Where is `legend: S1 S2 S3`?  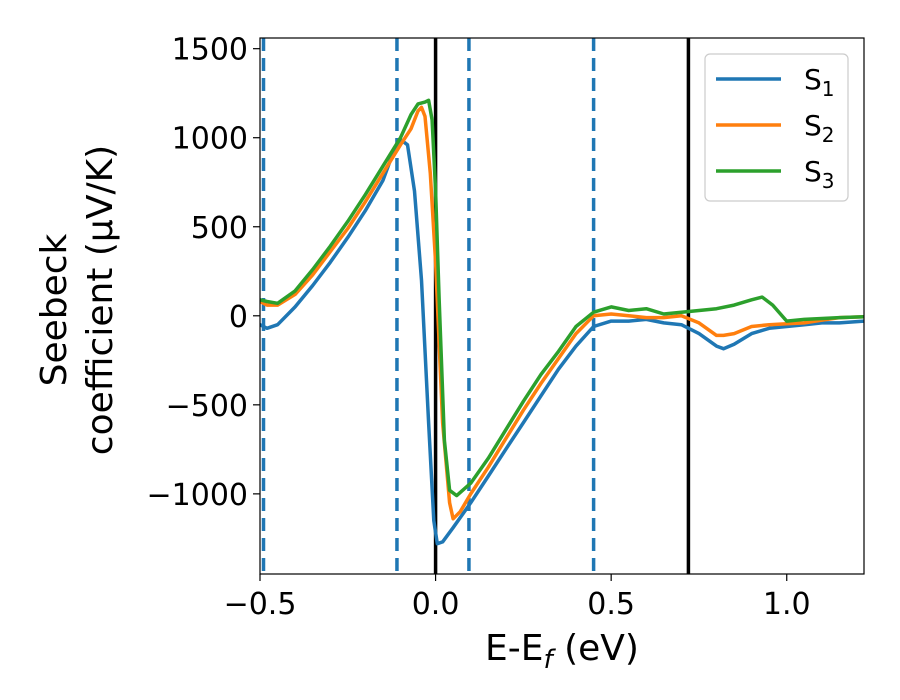
legend: S1 S2 S3 is located at coordinates (776, 127).